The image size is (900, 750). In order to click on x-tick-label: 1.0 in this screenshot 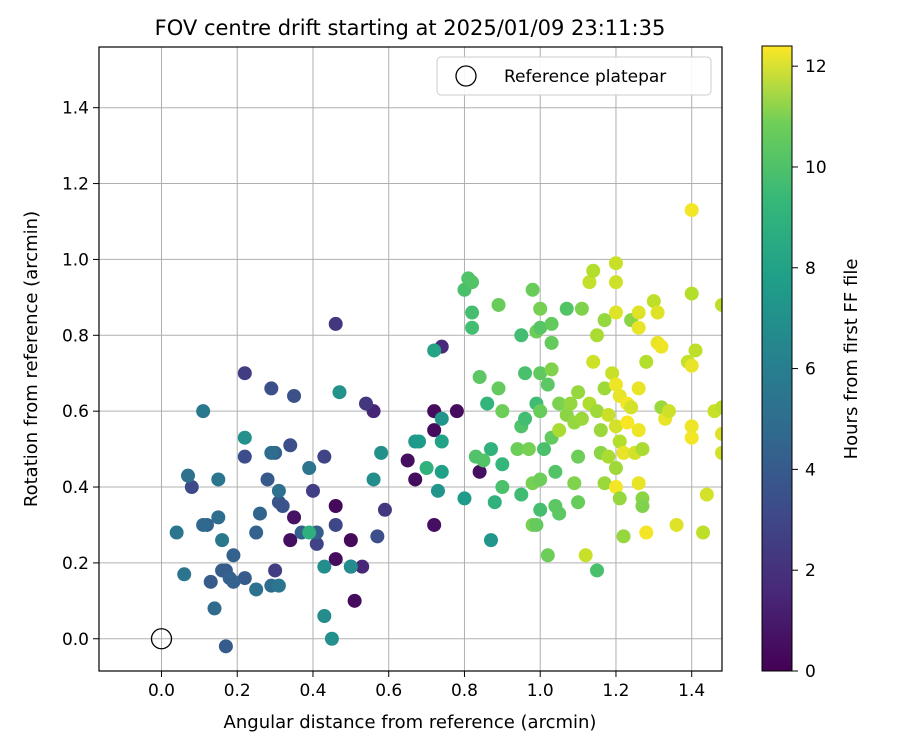, I will do `click(540, 691)`.